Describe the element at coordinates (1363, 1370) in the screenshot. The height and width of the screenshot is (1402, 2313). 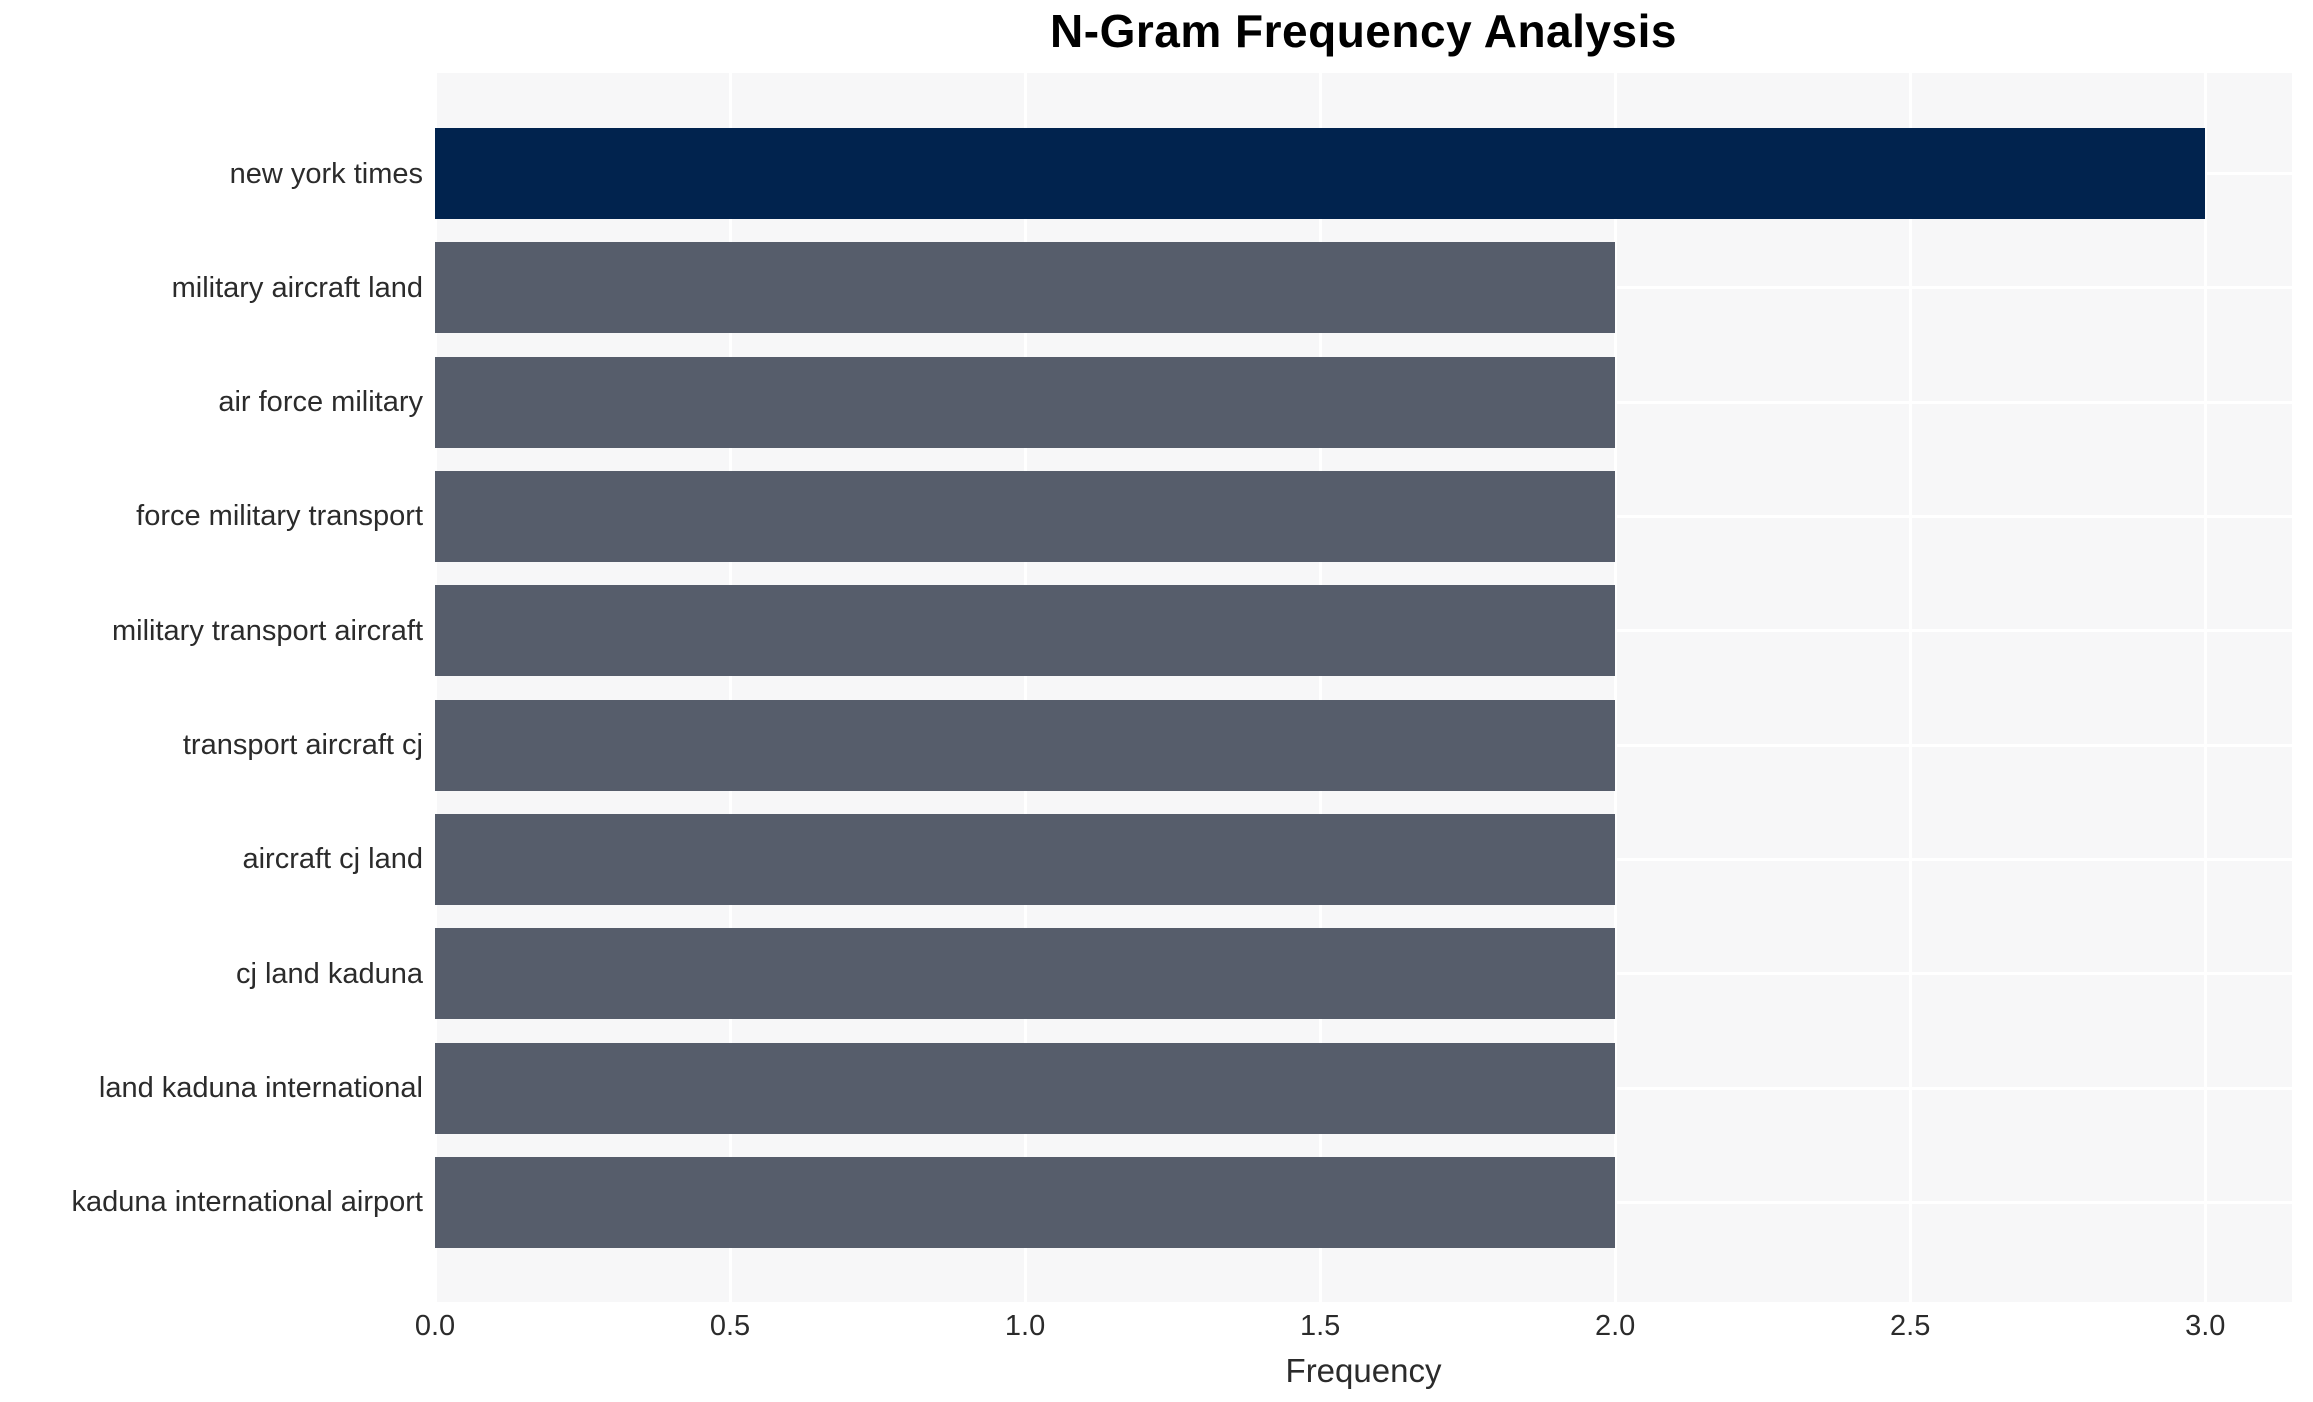
I see `x-axis-title: Frequency` at that location.